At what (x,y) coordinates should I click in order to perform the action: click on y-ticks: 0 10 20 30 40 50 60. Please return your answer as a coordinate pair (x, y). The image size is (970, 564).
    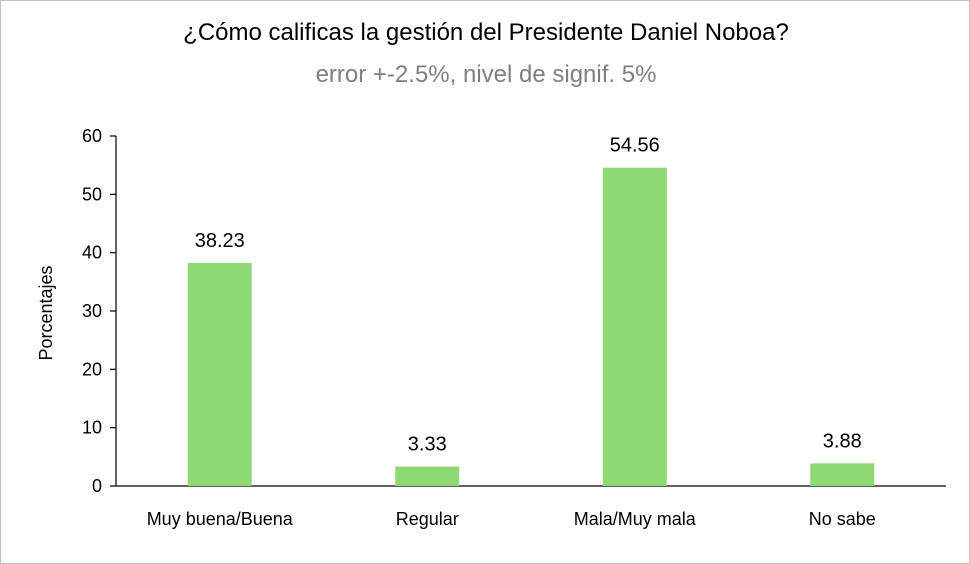
    Looking at the image, I should click on (99, 311).